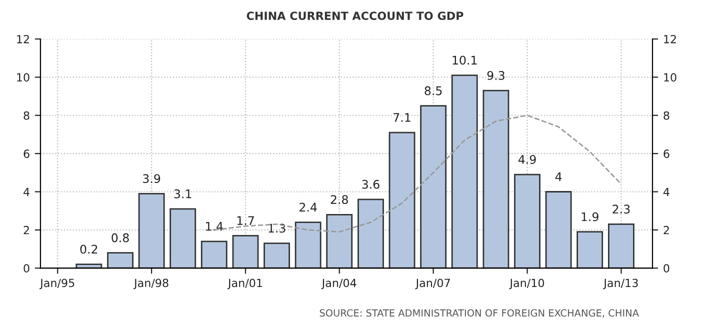  Describe the element at coordinates (670, 77) in the screenshot. I see `y2-tick-label: 10` at that location.